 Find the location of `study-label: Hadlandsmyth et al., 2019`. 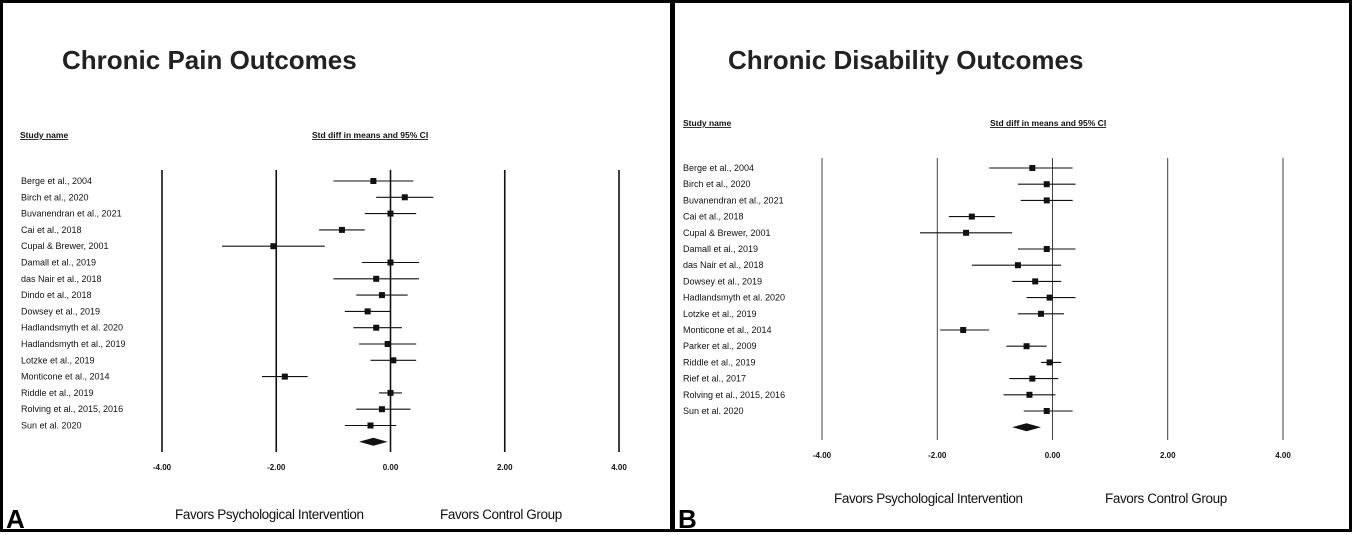

study-label: Hadlandsmyth et al., 2019 is located at coordinates (73, 344).